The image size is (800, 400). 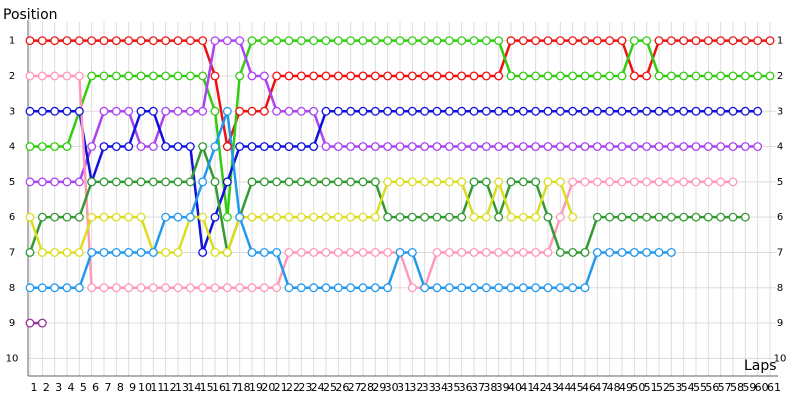 I want to click on y-tick-label: 1, so click(x=12, y=41).